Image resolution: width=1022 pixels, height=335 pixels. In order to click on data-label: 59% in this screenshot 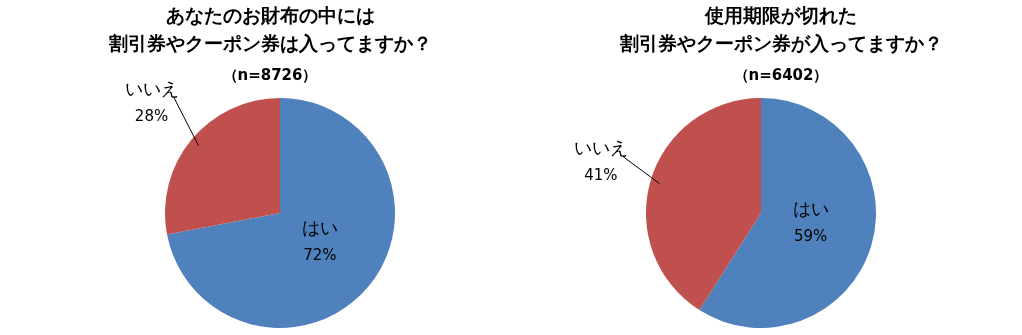, I will do `click(811, 236)`.